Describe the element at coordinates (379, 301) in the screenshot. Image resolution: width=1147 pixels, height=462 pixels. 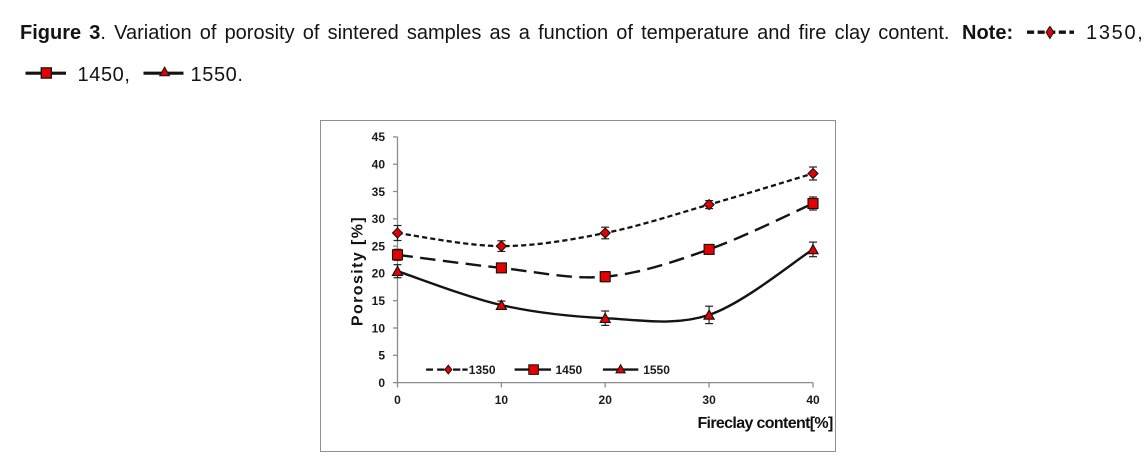
I see `svg-text: 15` at that location.